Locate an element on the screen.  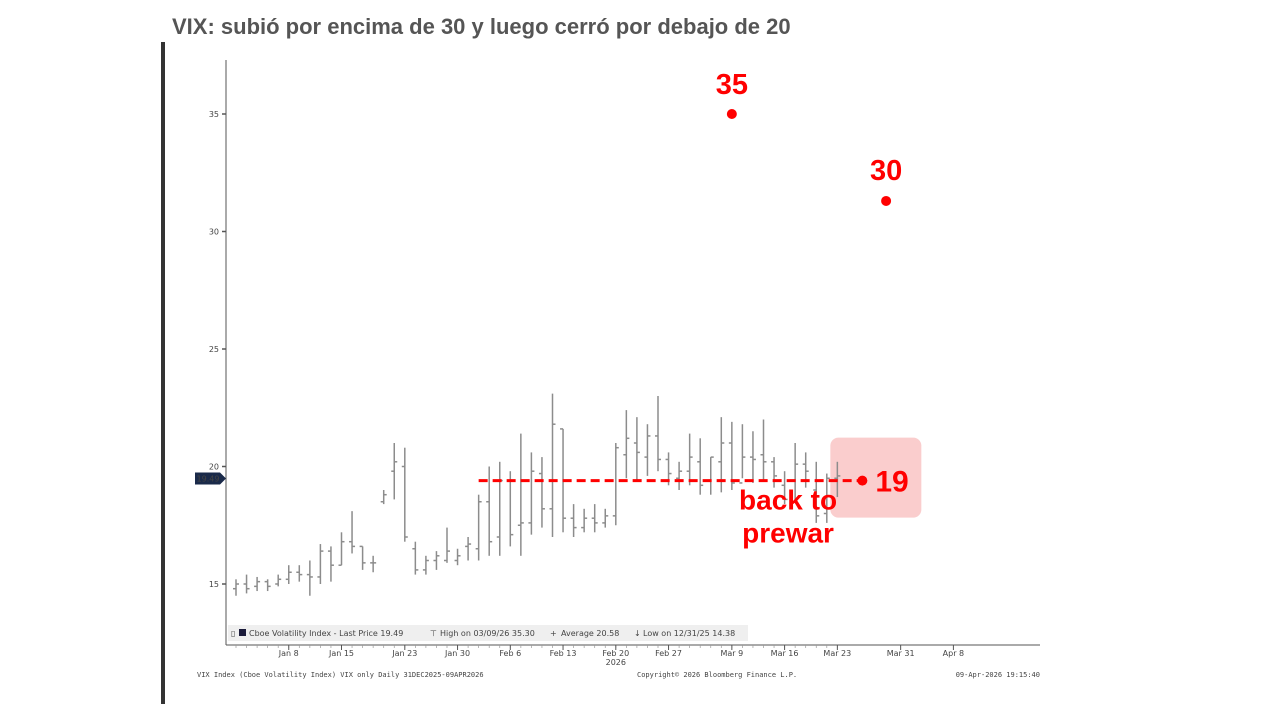
legend-high: High on 03/09/26 35.30 is located at coordinates (487, 633).